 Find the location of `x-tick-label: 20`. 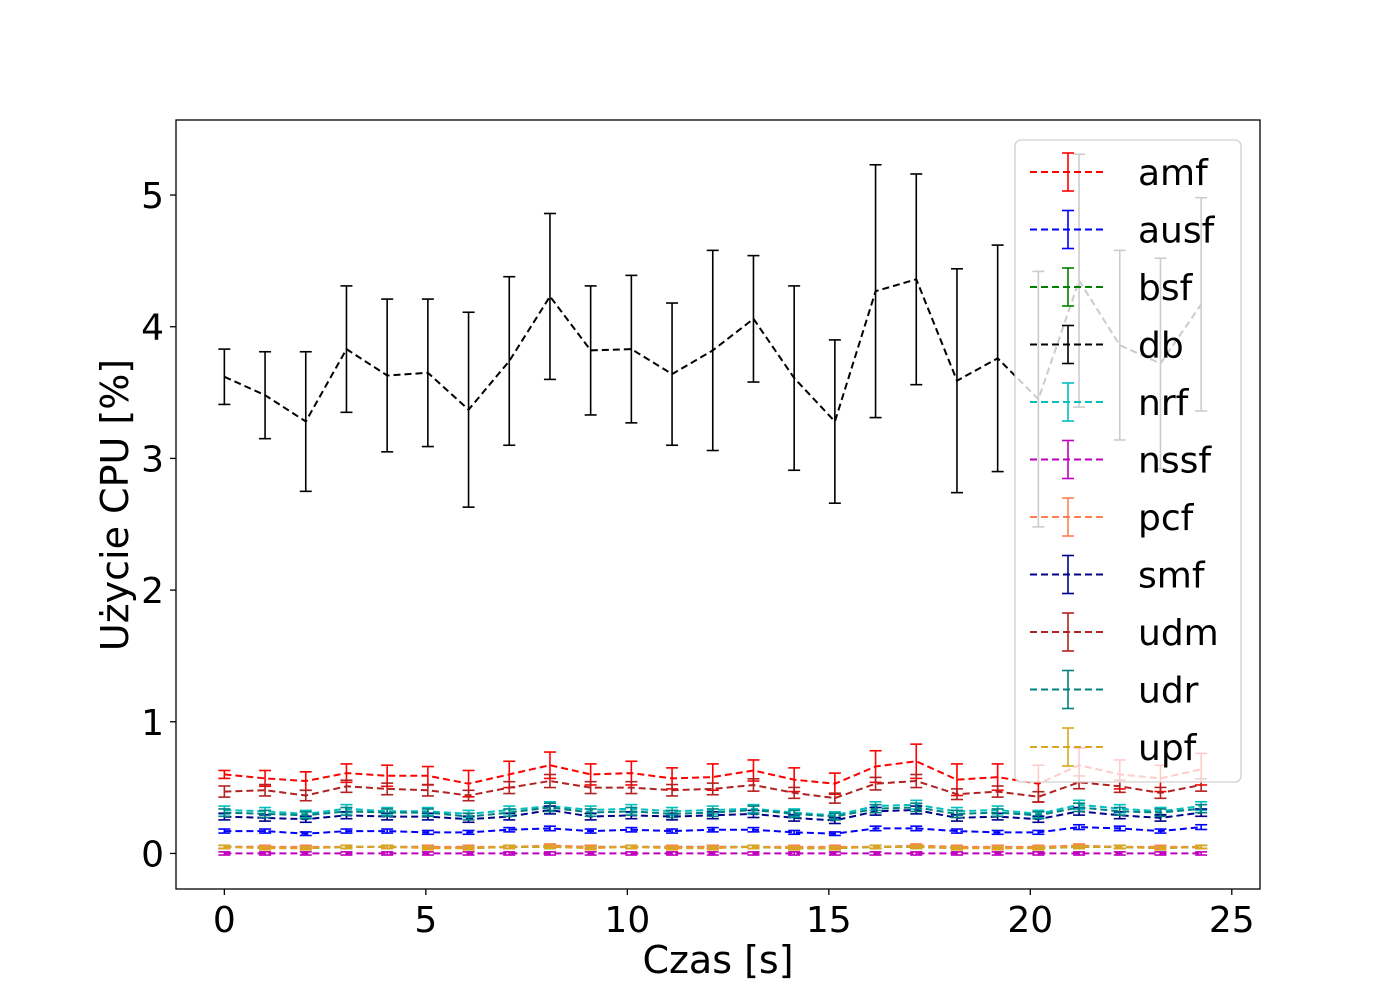

x-tick-label: 20 is located at coordinates (1030, 920).